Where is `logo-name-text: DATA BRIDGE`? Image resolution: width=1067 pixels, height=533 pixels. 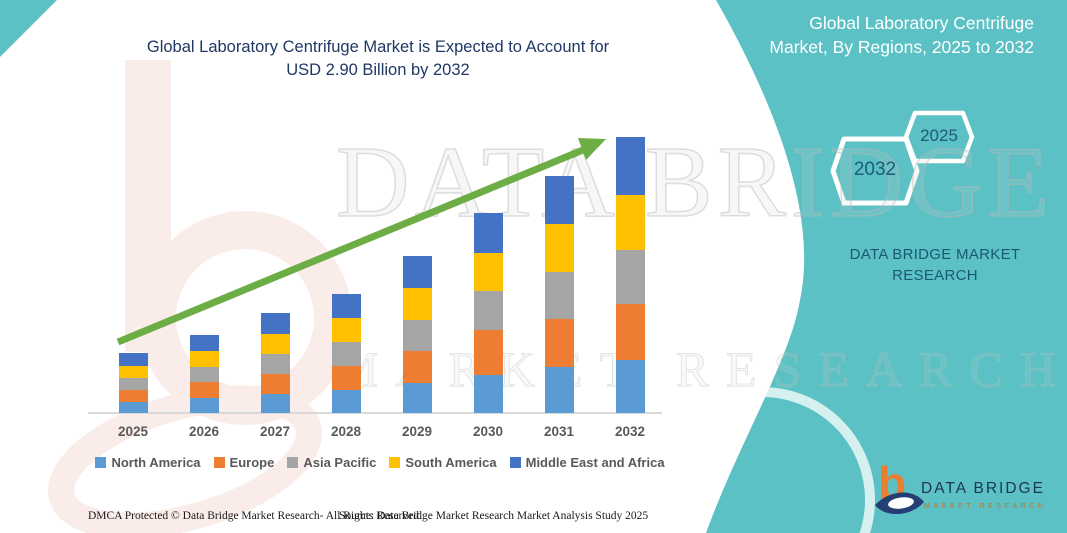 logo-name-text: DATA BRIDGE is located at coordinates (983, 488).